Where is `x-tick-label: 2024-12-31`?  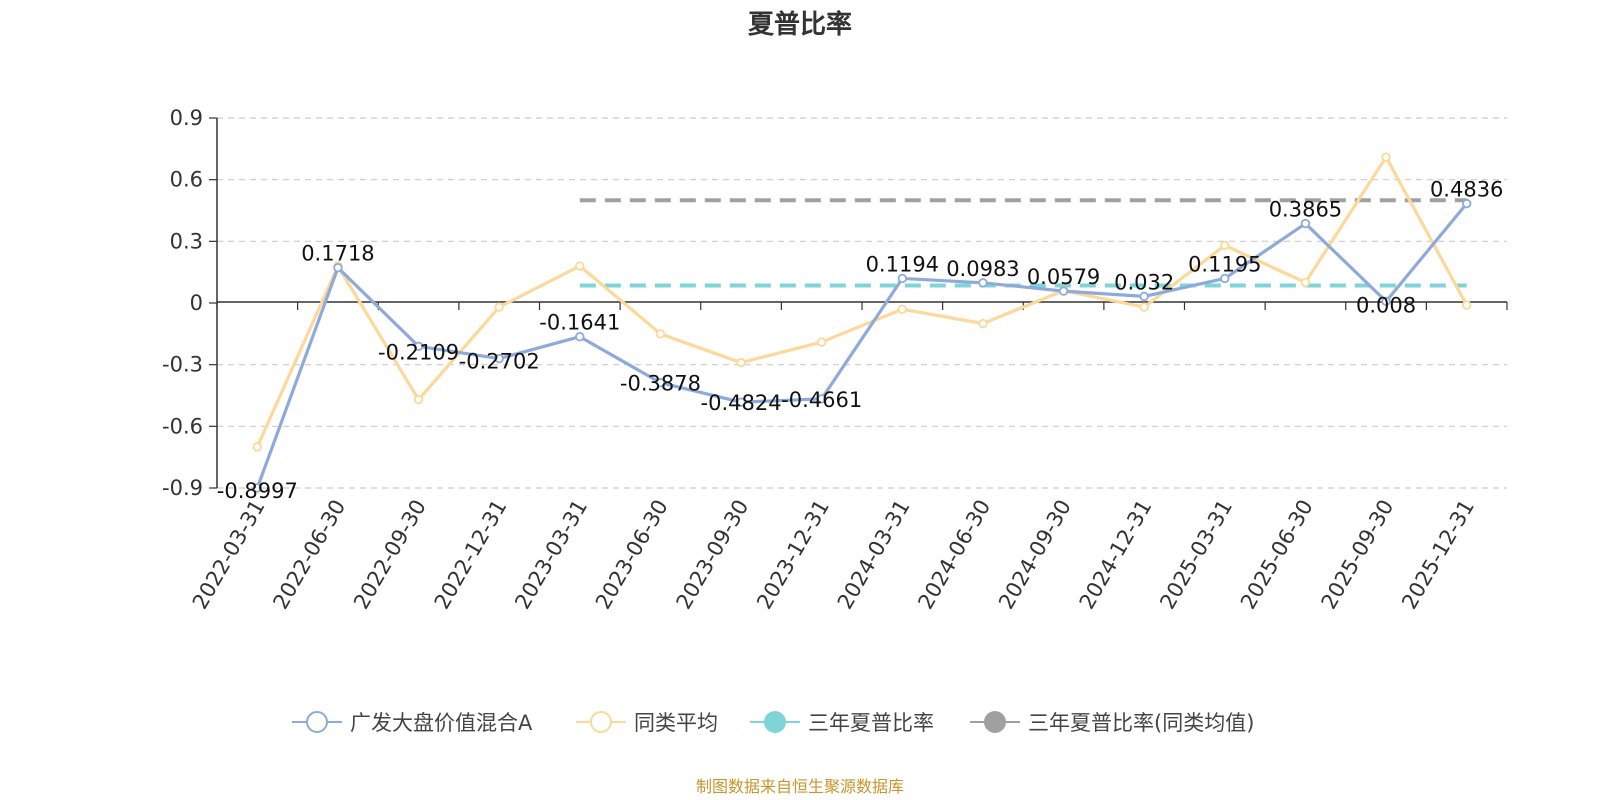 x-tick-label: 2024-12-31 is located at coordinates (1116, 555).